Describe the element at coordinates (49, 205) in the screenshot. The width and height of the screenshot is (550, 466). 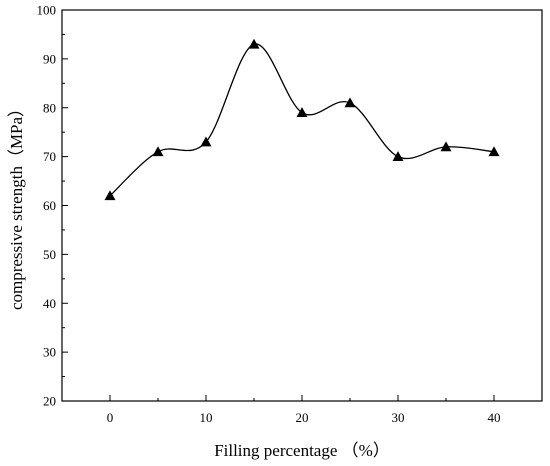
I see `y-tick-label: 60` at that location.